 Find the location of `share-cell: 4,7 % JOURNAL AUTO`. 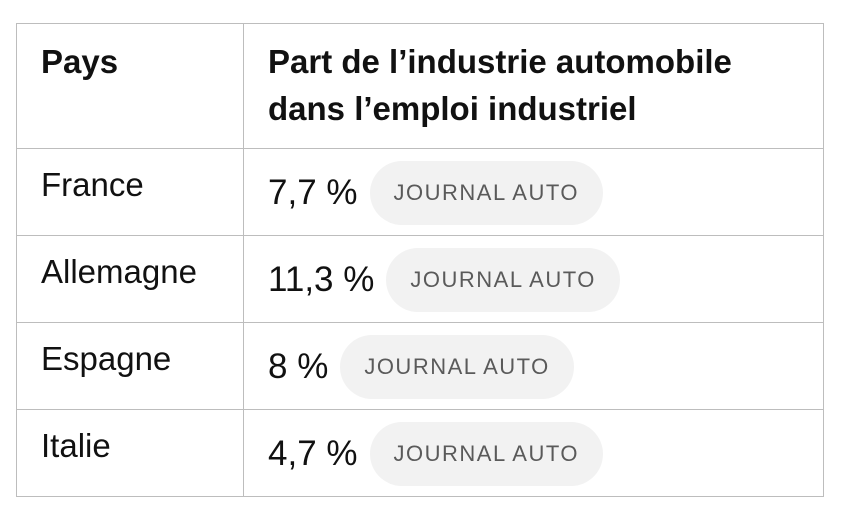

share-cell: 4,7 % JOURNAL AUTO is located at coordinates (533, 453).